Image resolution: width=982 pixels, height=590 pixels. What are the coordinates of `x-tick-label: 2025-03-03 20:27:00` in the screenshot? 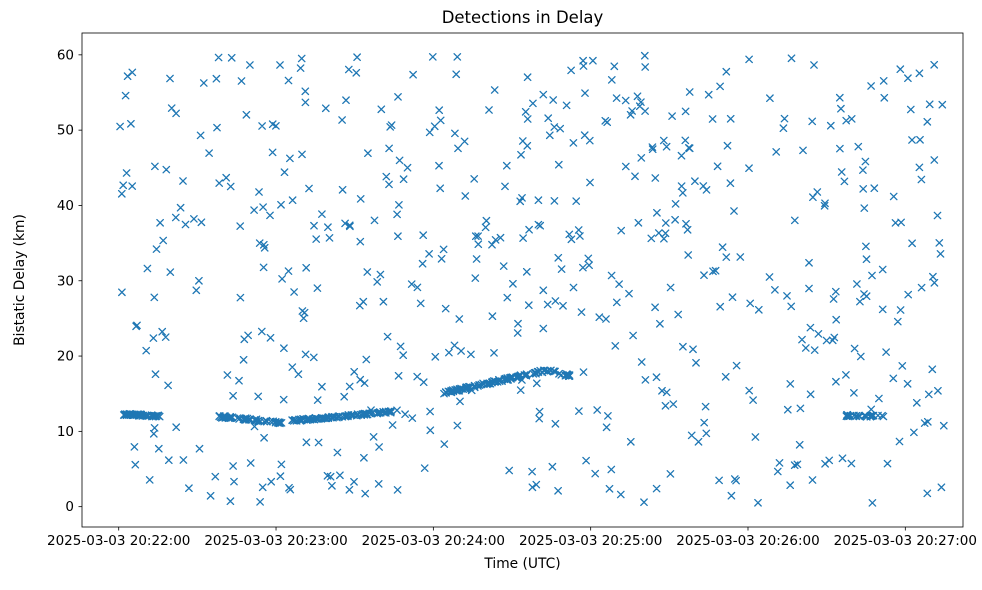 It's located at (905, 541).